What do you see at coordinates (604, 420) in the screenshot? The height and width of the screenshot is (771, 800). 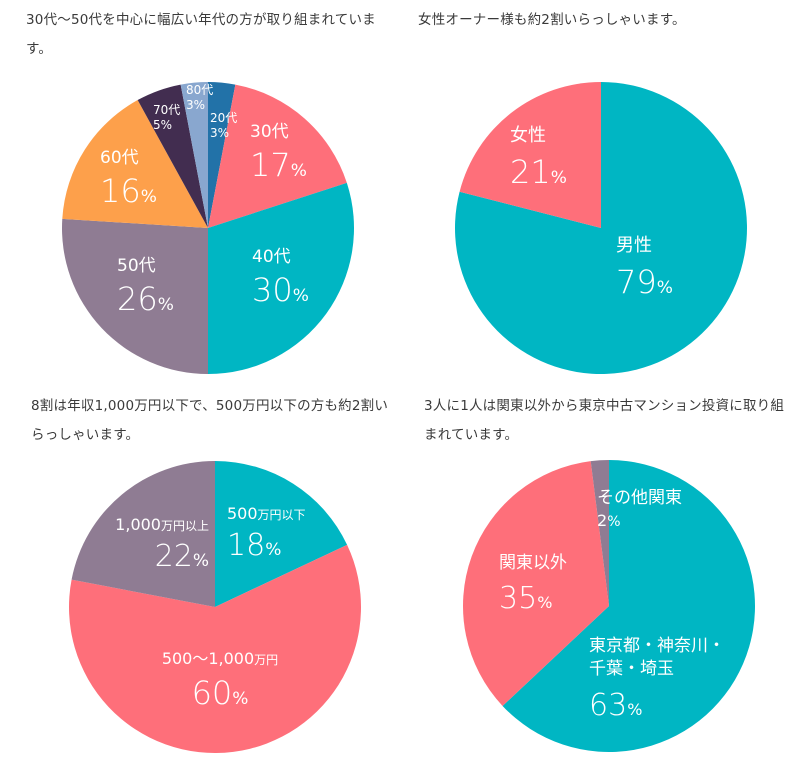 I see `region-chart-caption: 3人に1人は関東以外から東京中古マンション投資に取り組まれています。` at bounding box center [604, 420].